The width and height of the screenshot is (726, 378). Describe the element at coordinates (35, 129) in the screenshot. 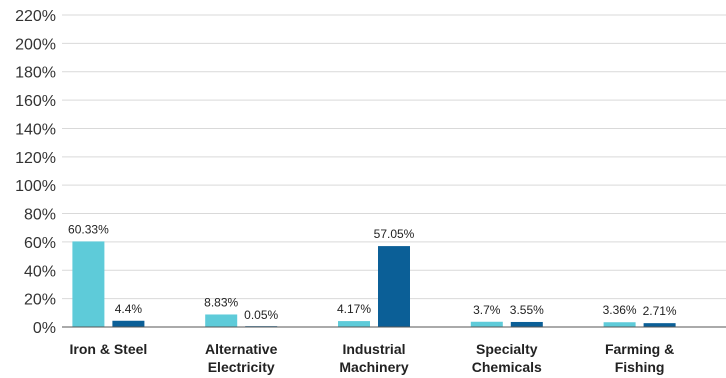

I see `y-tick-label: 140%` at that location.